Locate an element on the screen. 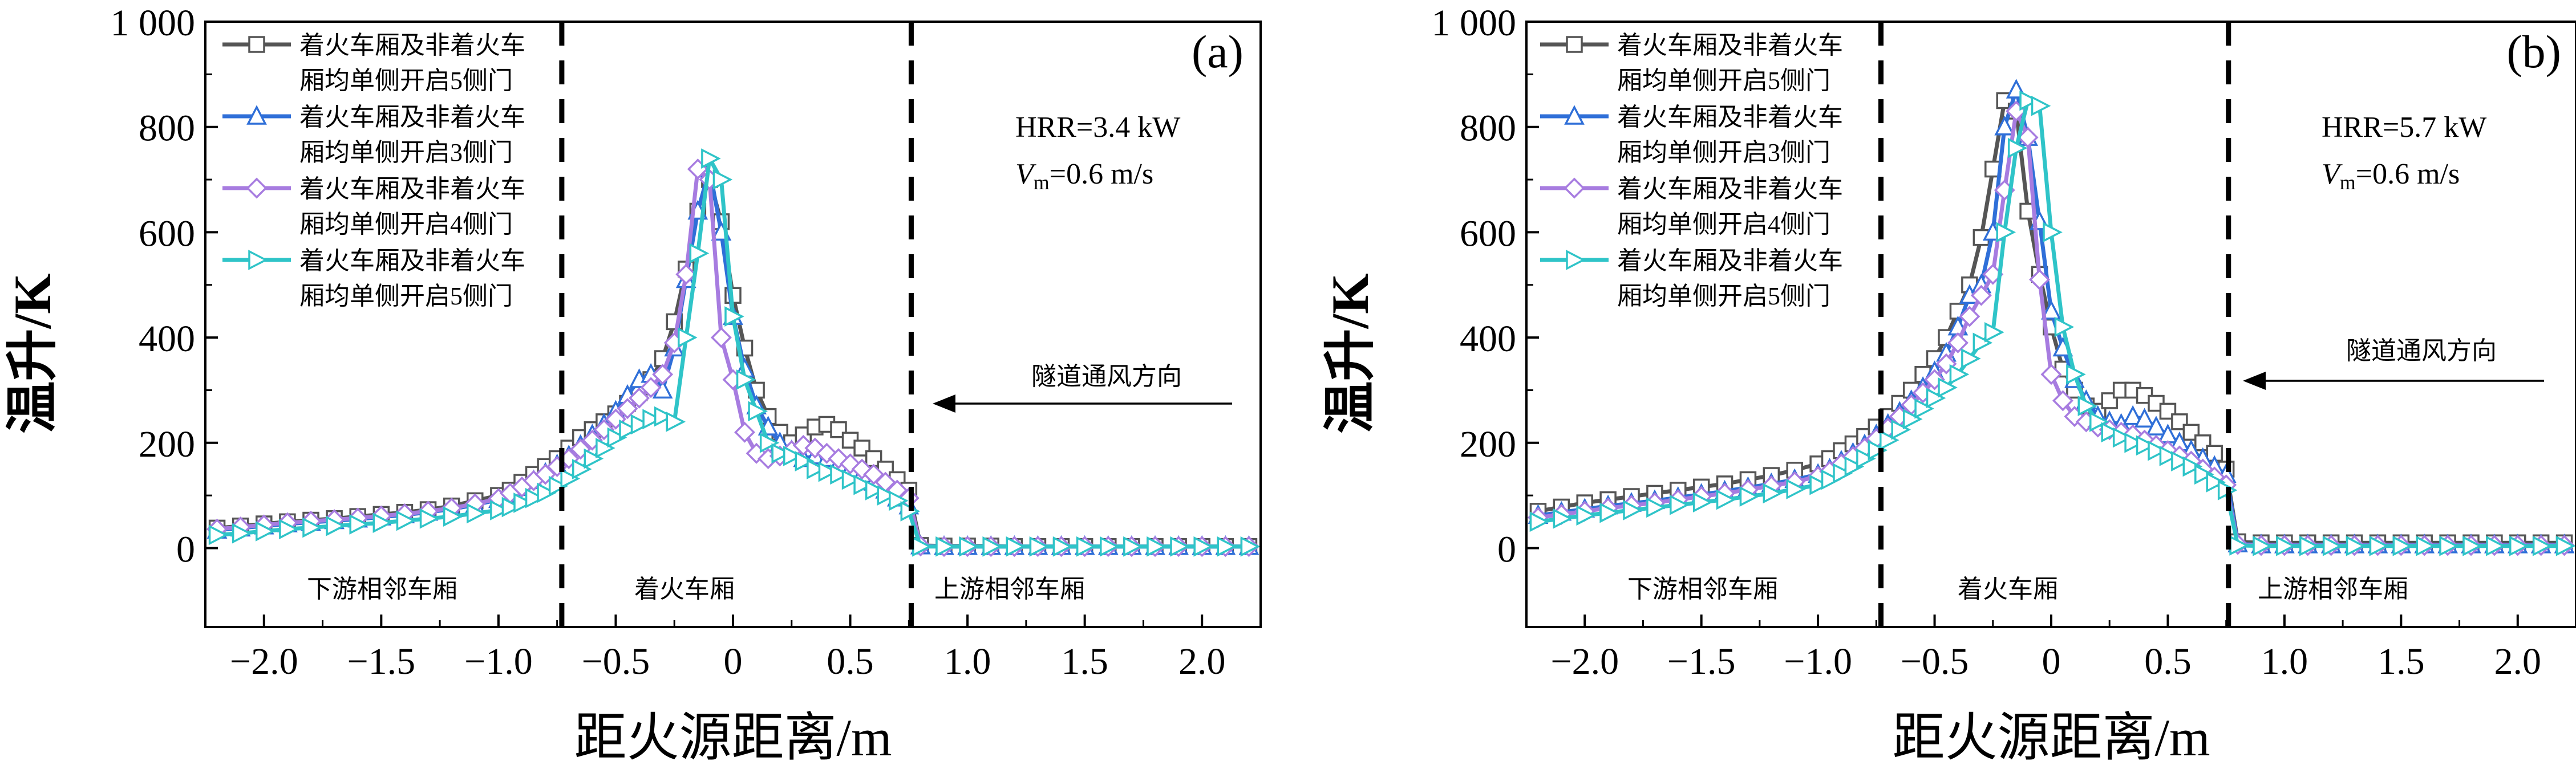 The image size is (2576, 769). y-tick-label: 1 000 is located at coordinates (153, 23).